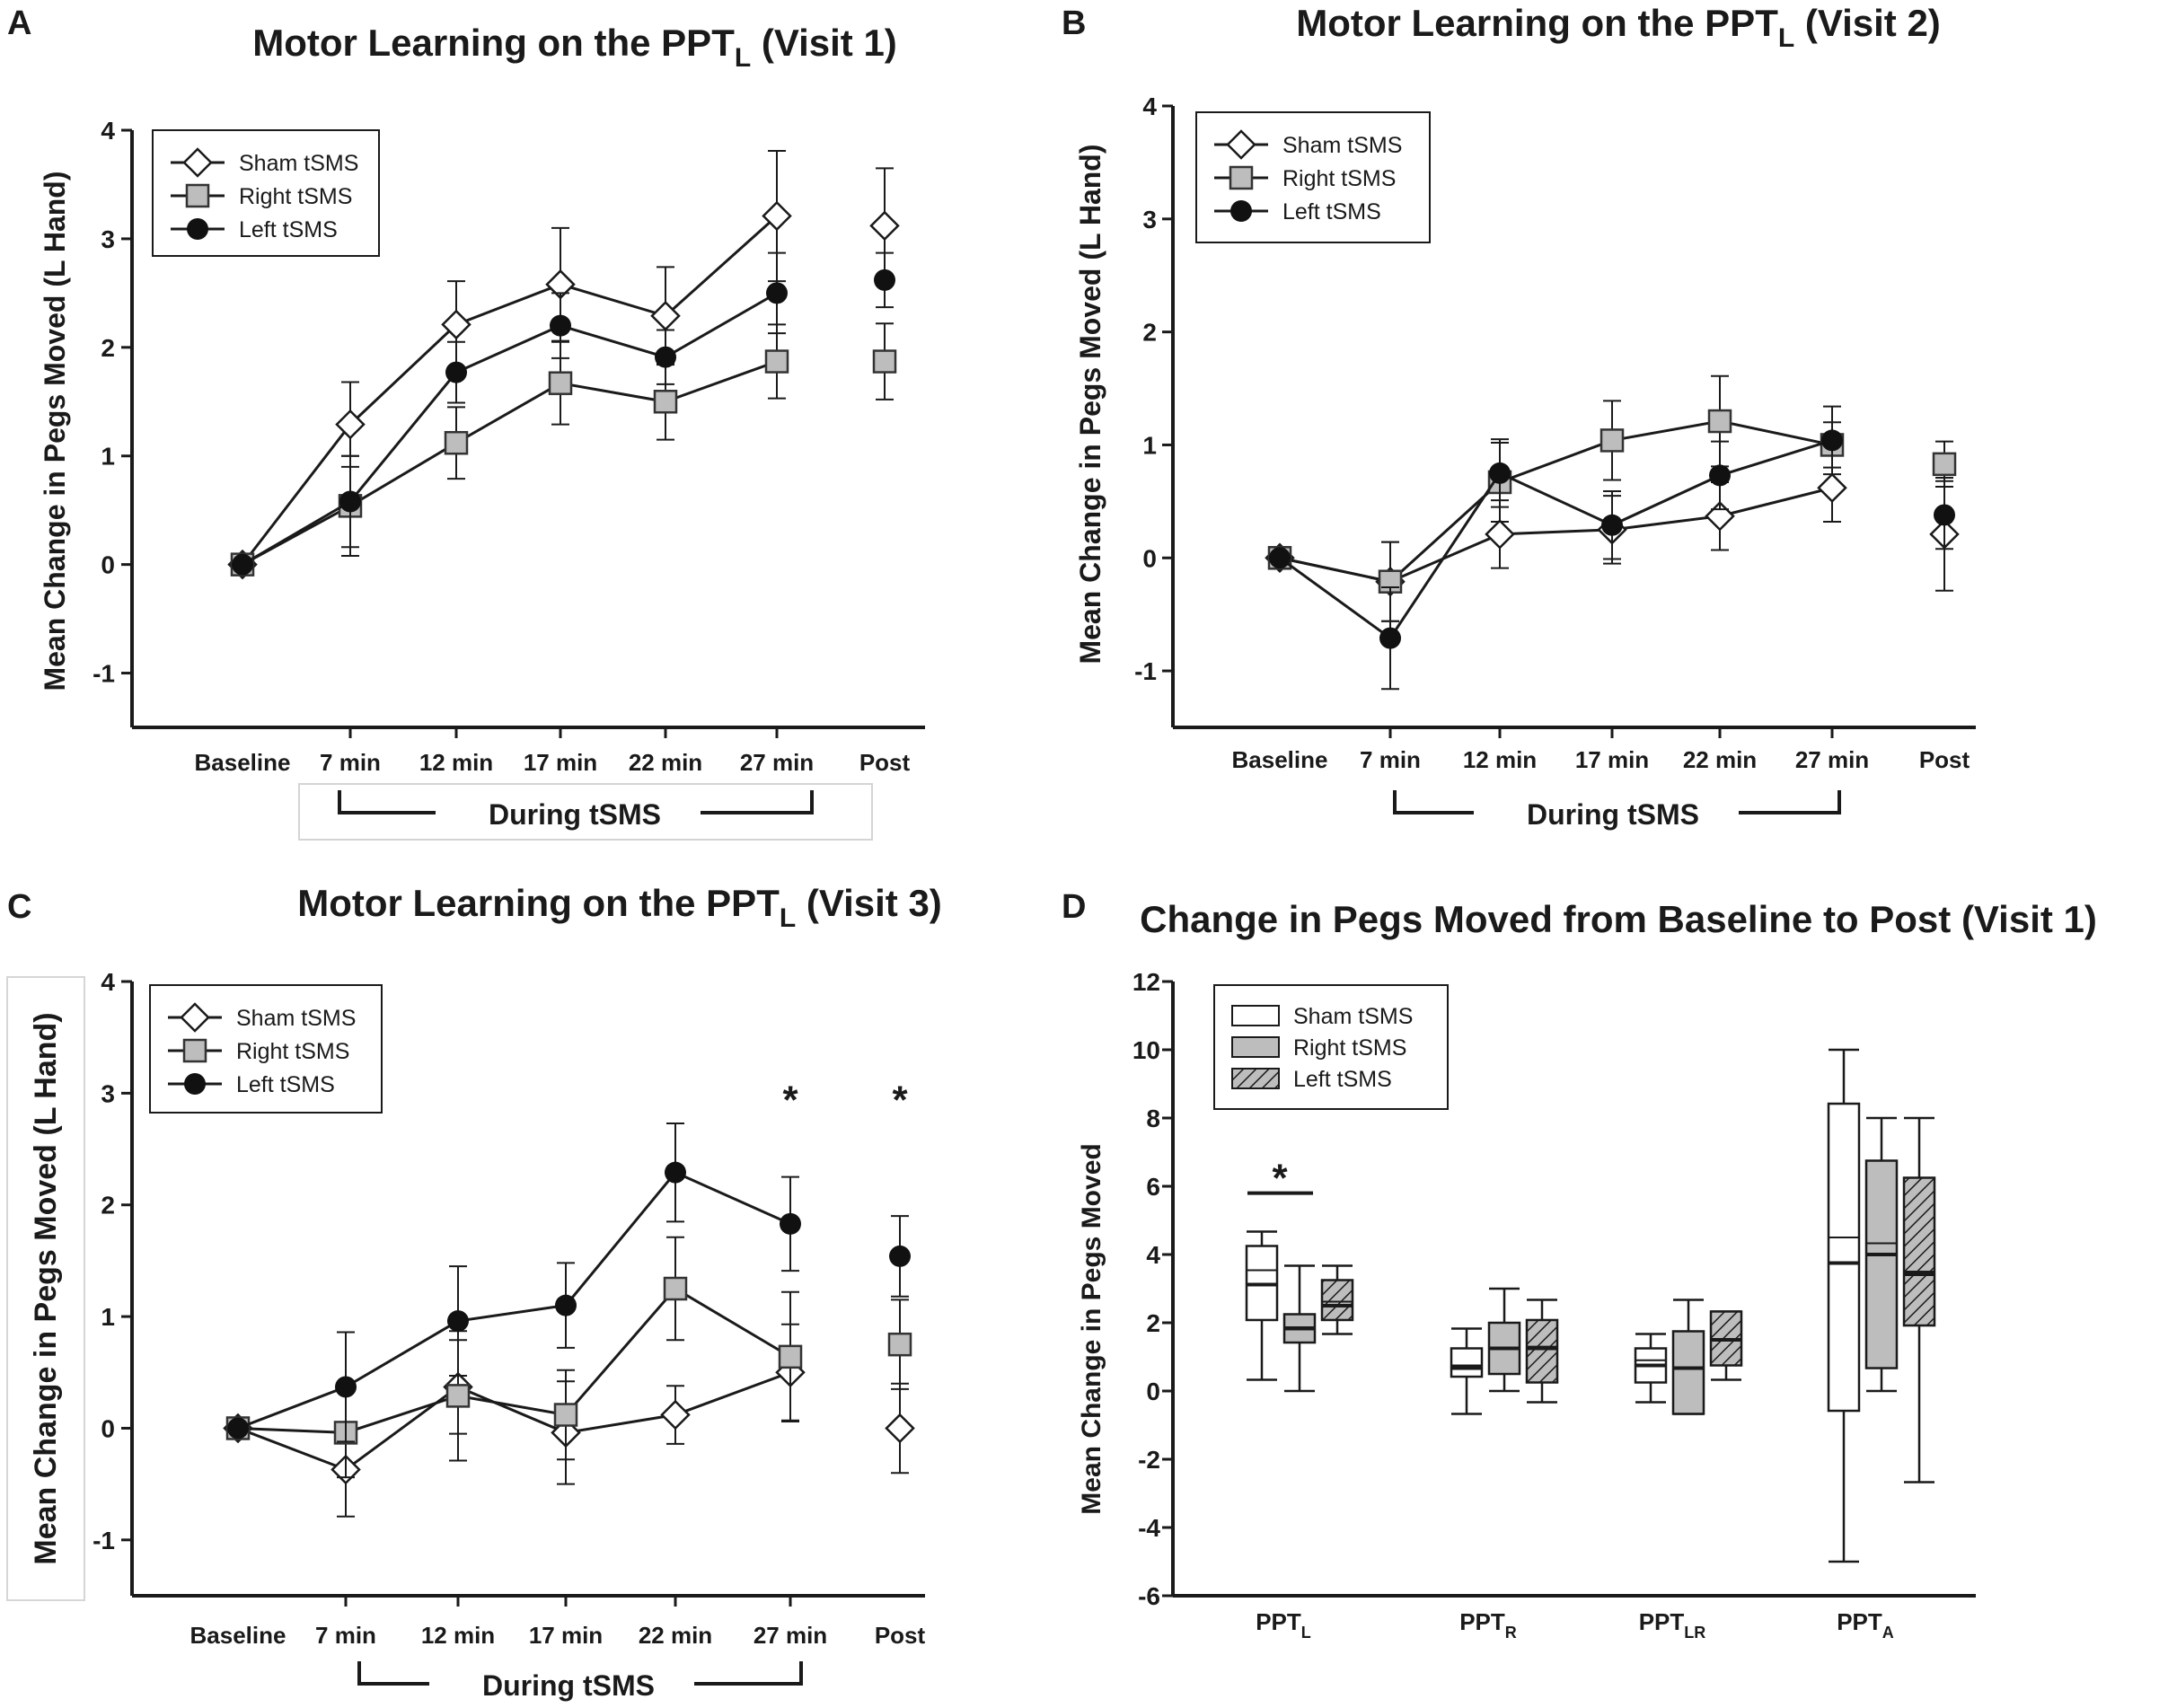 This screenshot has height=1708, width=2168. I want to click on legend: Sham tSMS Right tSMS Left tSMS, so click(266, 193).